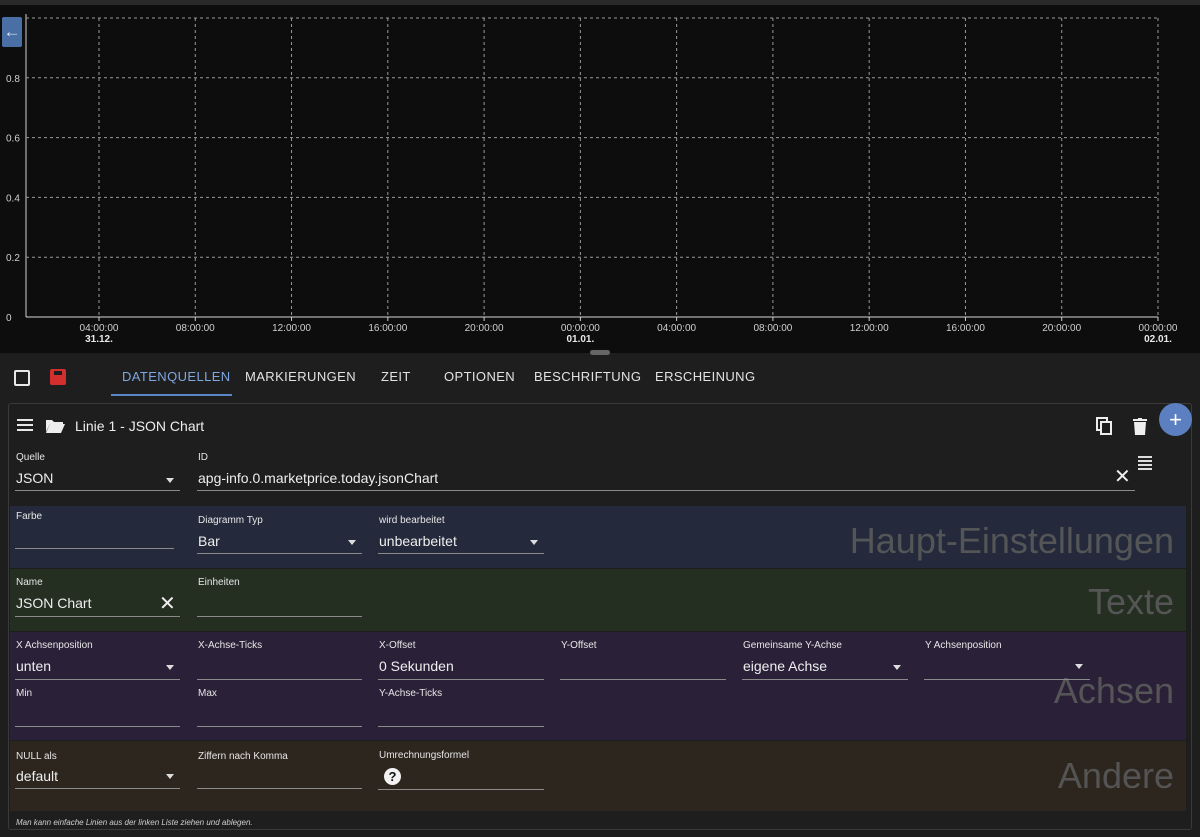 Image resolution: width=1200 pixels, height=837 pixels. I want to click on chart-top-bar, so click(600, 2).